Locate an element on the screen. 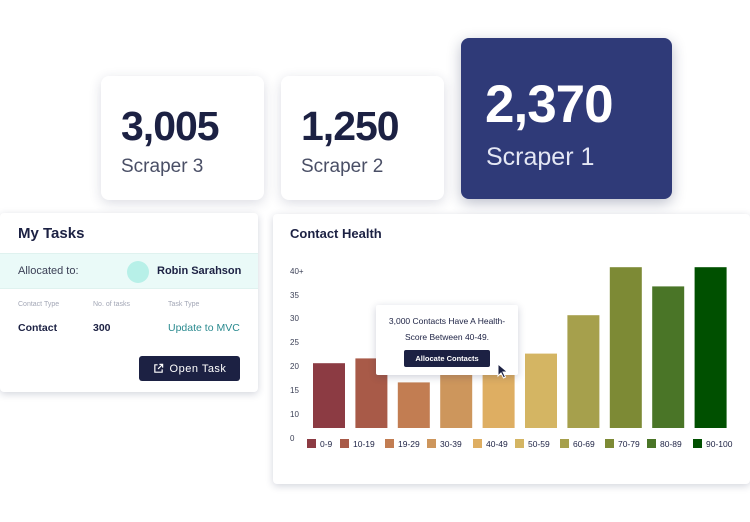  legend-label: 50-59 is located at coordinates (539, 444).